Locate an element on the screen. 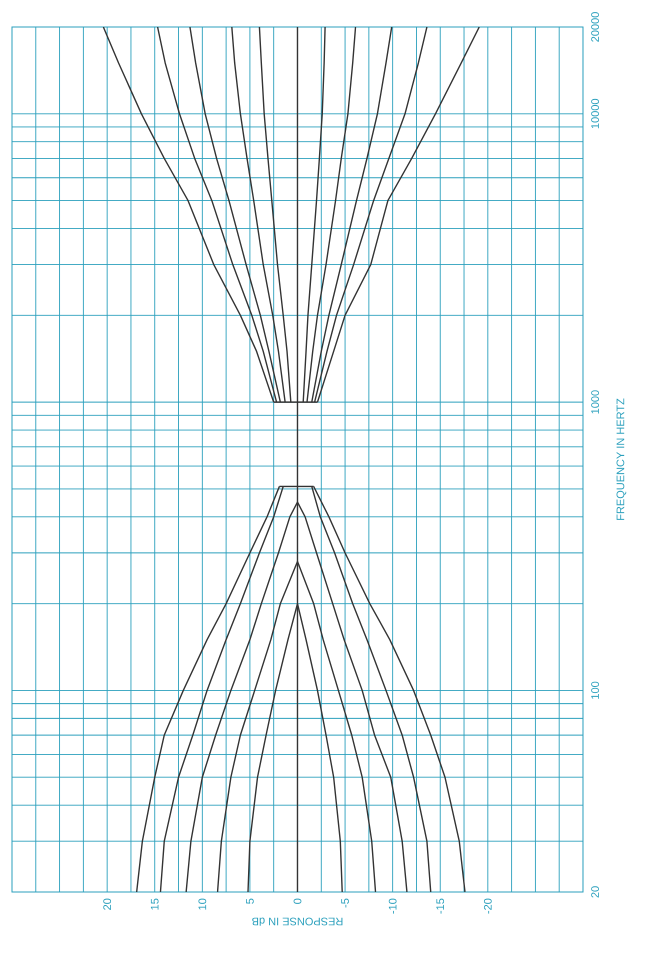 Image resolution: width=661 pixels, height=969 pixels. x-tick-label: -20 is located at coordinates (488, 906).